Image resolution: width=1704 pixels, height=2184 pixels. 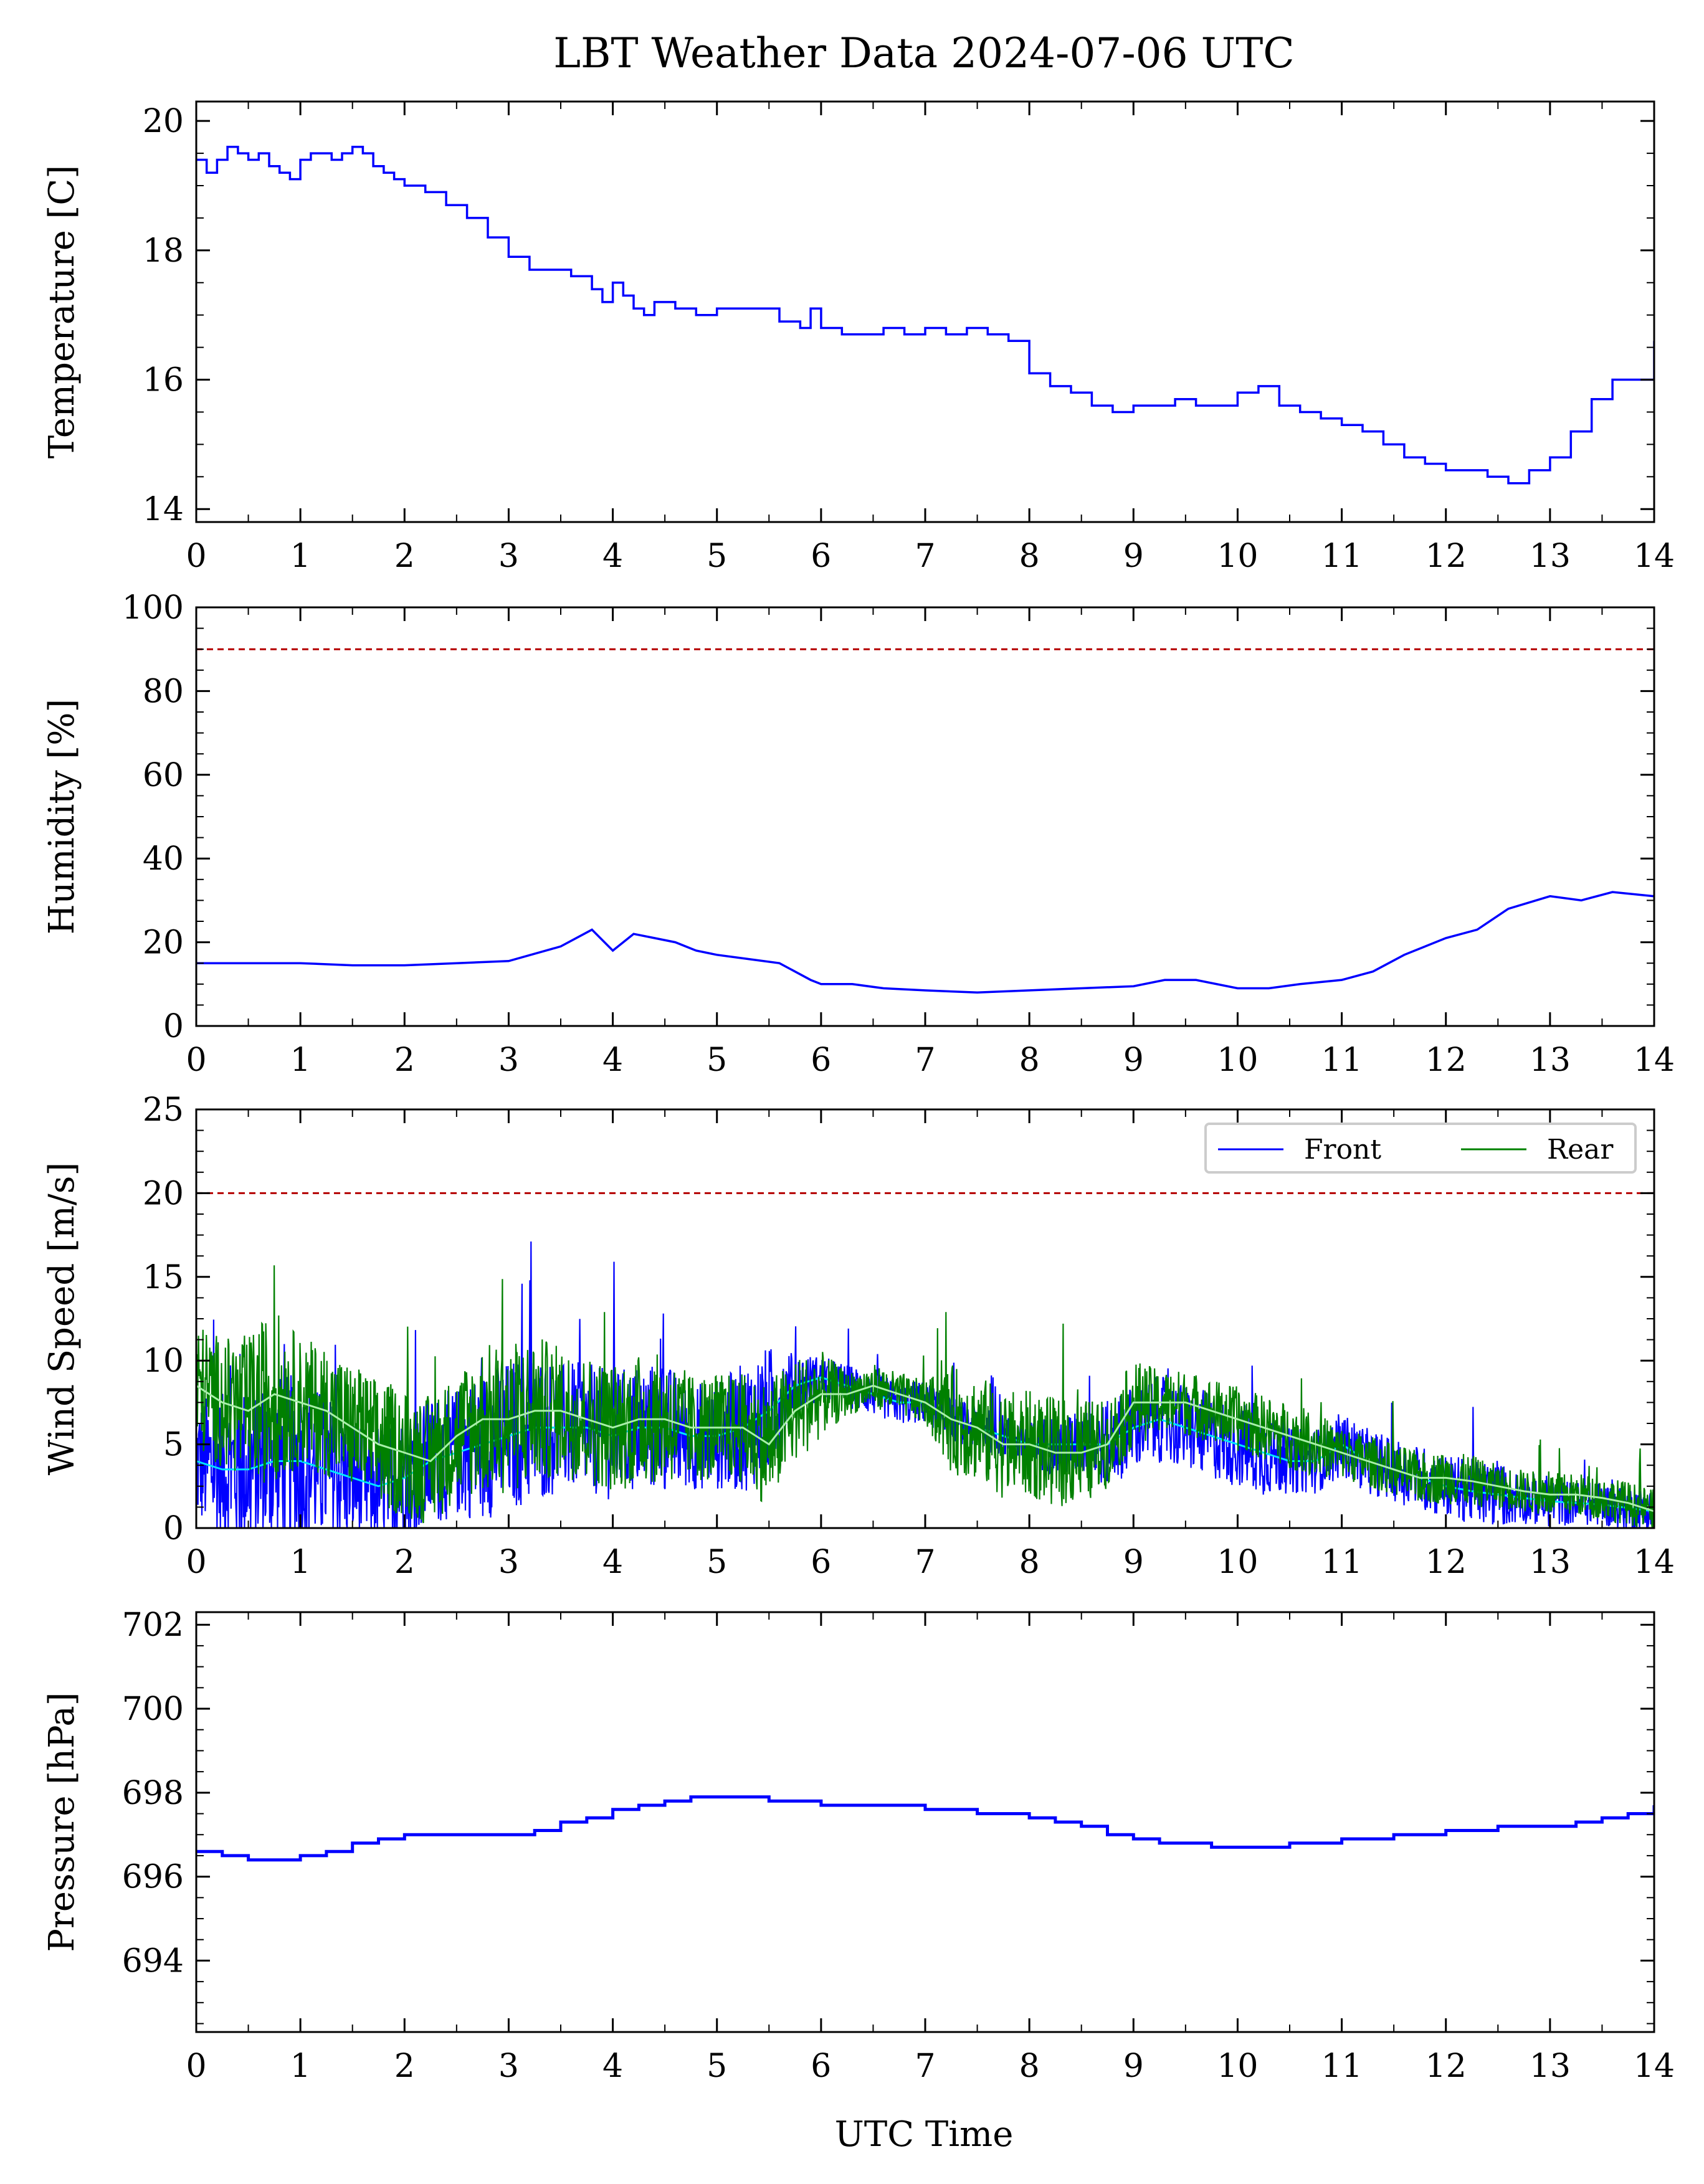 I want to click on humidity-xtick-label: 10, so click(x=1237, y=1060).